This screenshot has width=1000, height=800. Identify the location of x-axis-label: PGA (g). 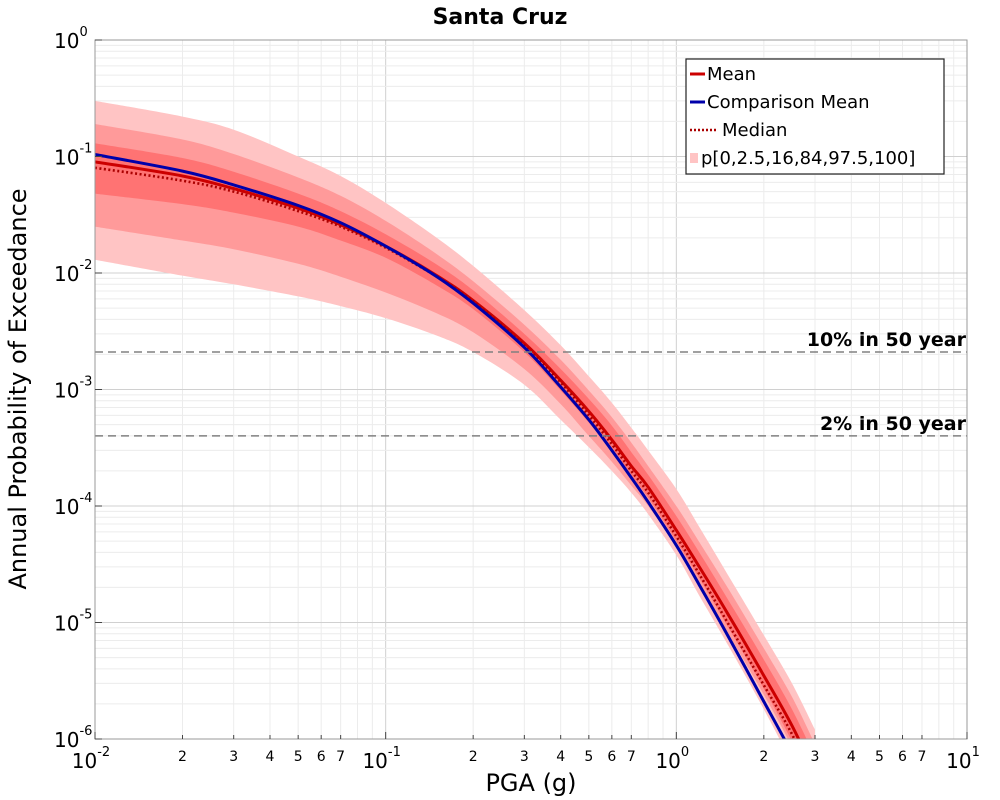
(530, 783).